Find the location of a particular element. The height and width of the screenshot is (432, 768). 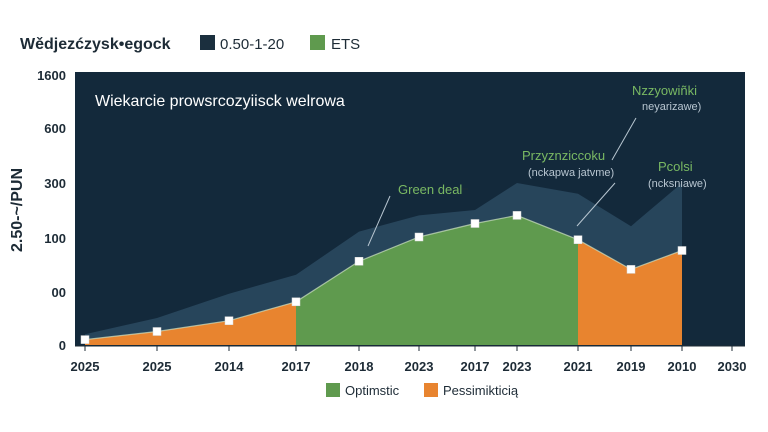

pessimistic-area-right is located at coordinates (630, 292).